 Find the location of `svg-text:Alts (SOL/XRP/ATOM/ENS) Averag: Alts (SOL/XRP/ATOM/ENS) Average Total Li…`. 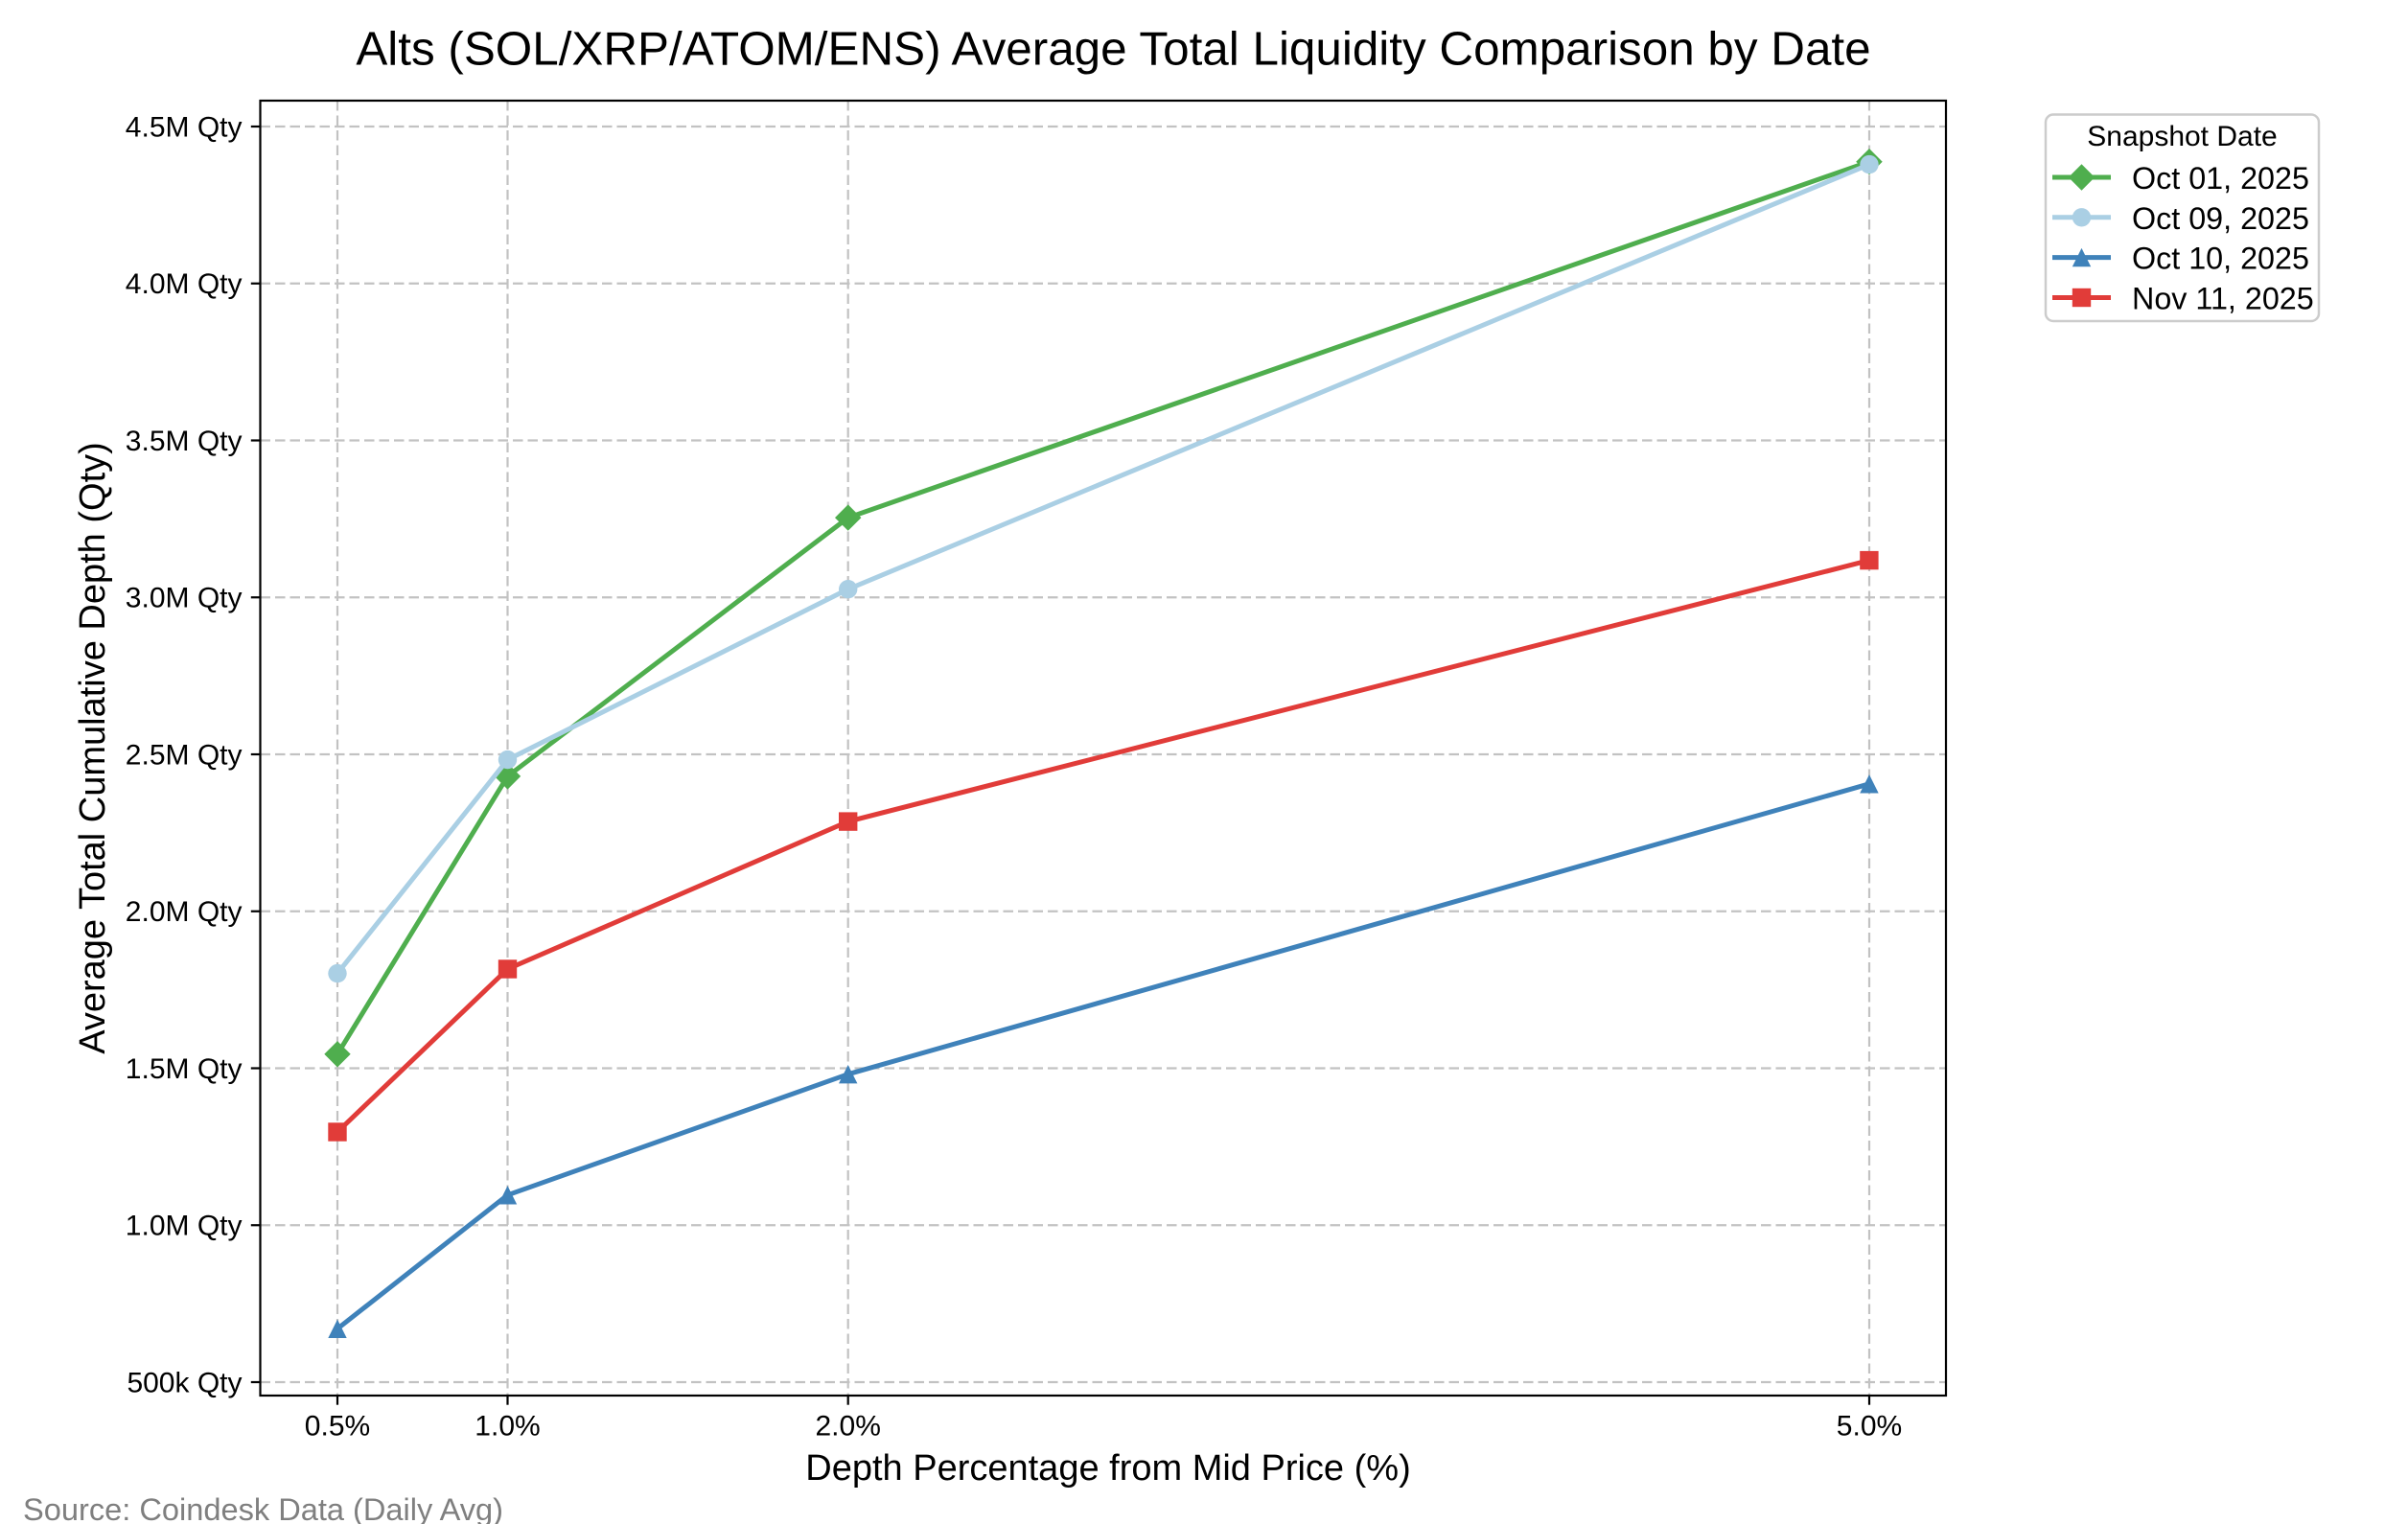

svg-text:Alts (SOL/XRP/ATOM/ENS) Averag: Alts (SOL/XRP/ATOM/ENS) Average Total Li… is located at coordinates (1113, 49).